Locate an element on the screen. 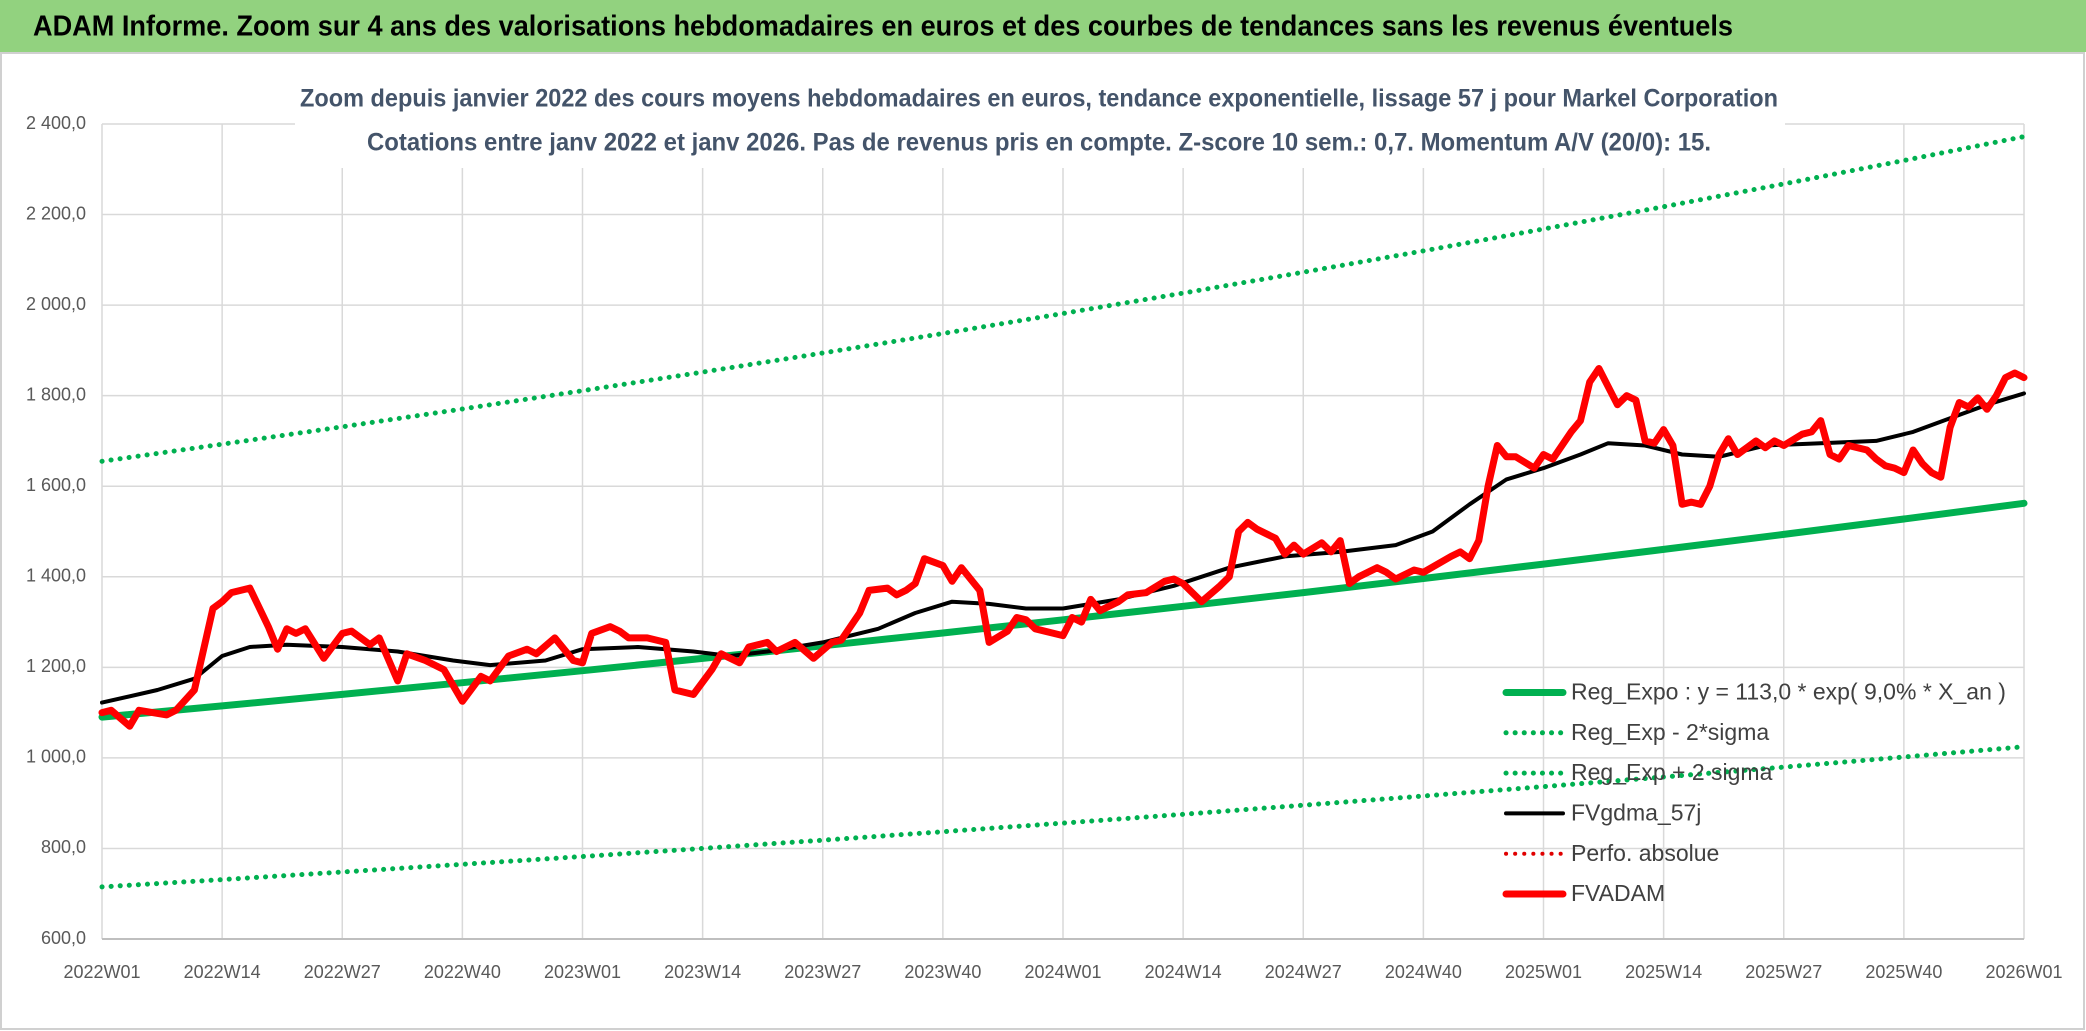 Image resolution: width=2086 pixels, height=1031 pixels. x-tick-label: 2023W01 is located at coordinates (582, 972).